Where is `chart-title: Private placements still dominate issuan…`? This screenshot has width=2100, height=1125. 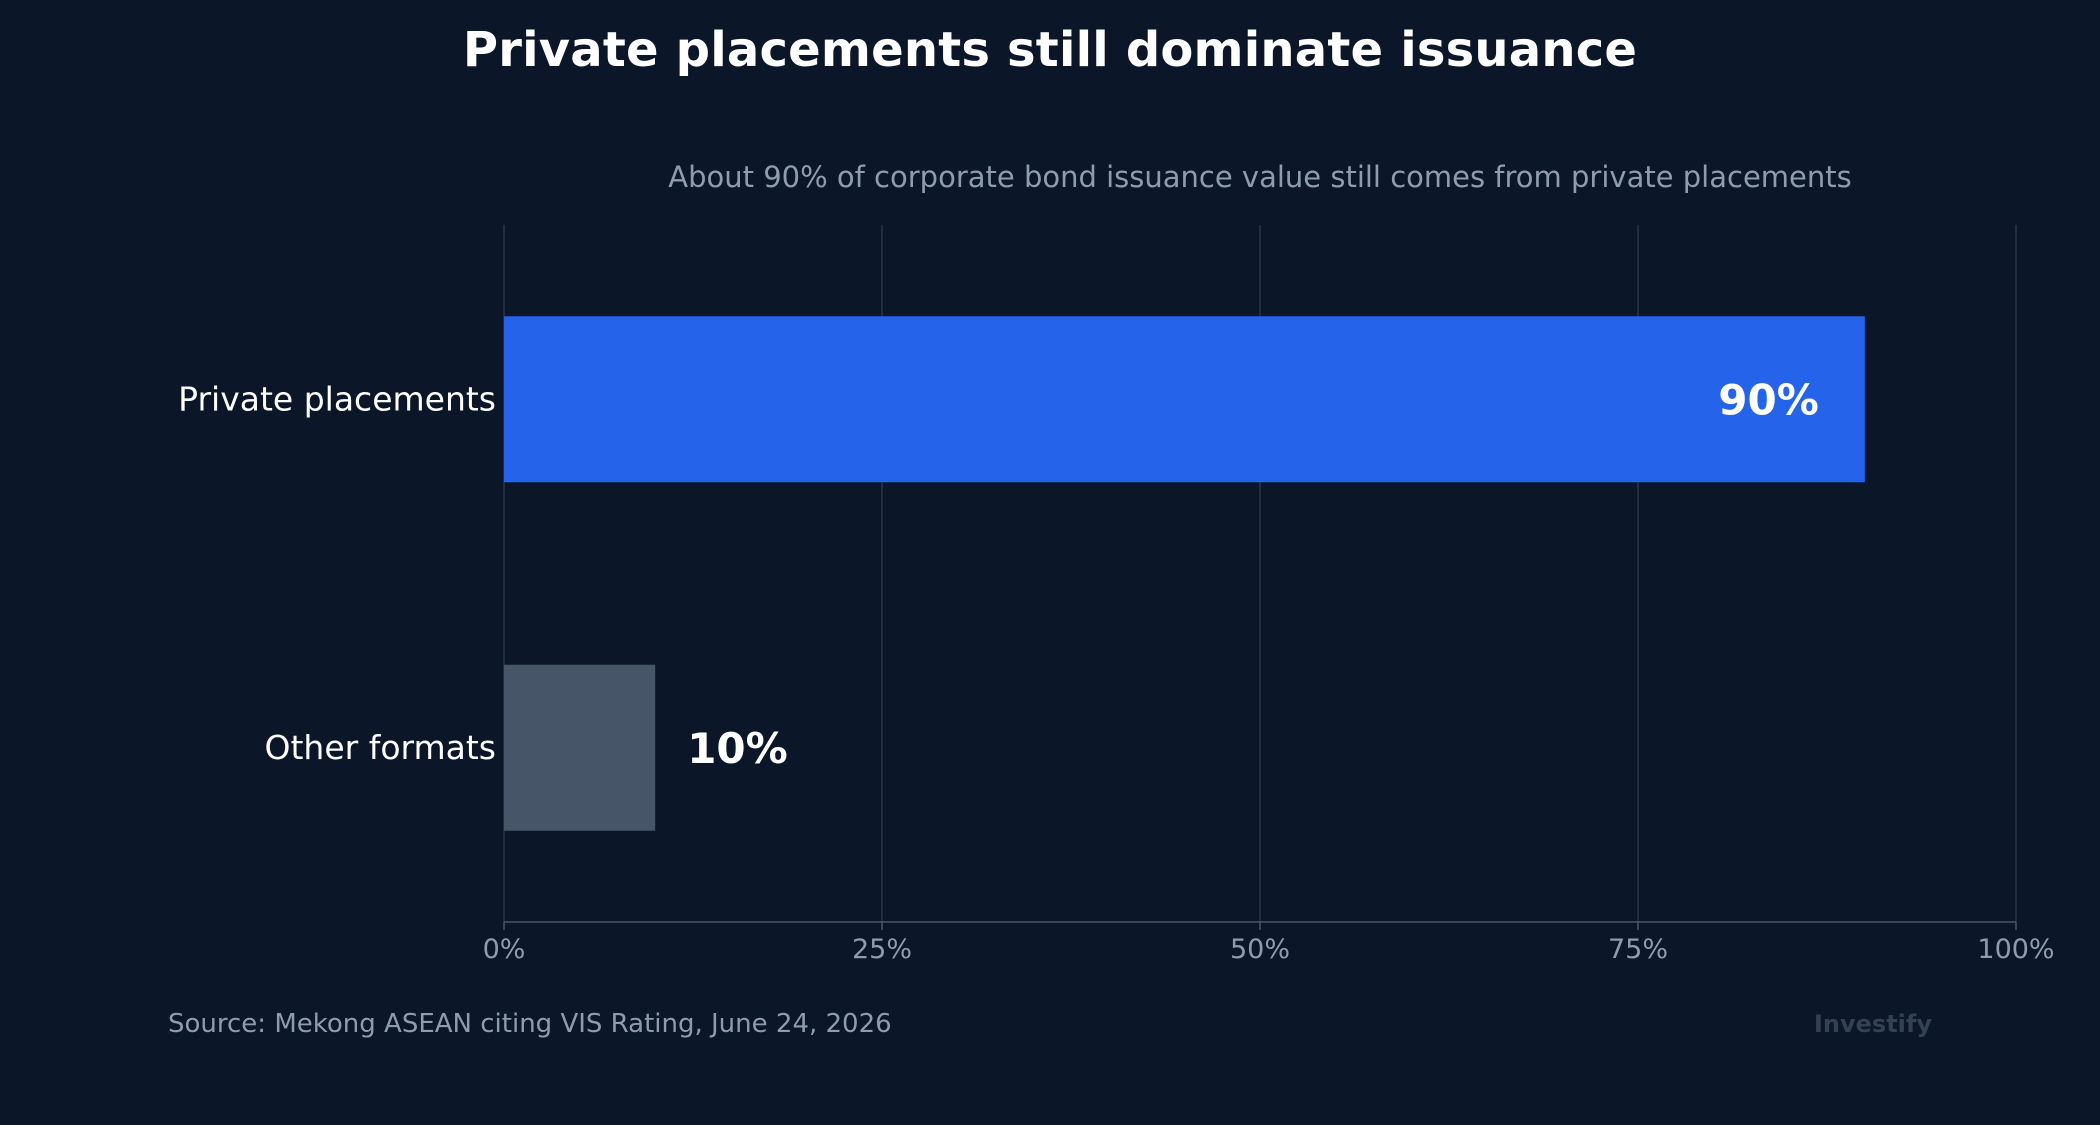 chart-title: Private placements still dominate issuan… is located at coordinates (1050, 50).